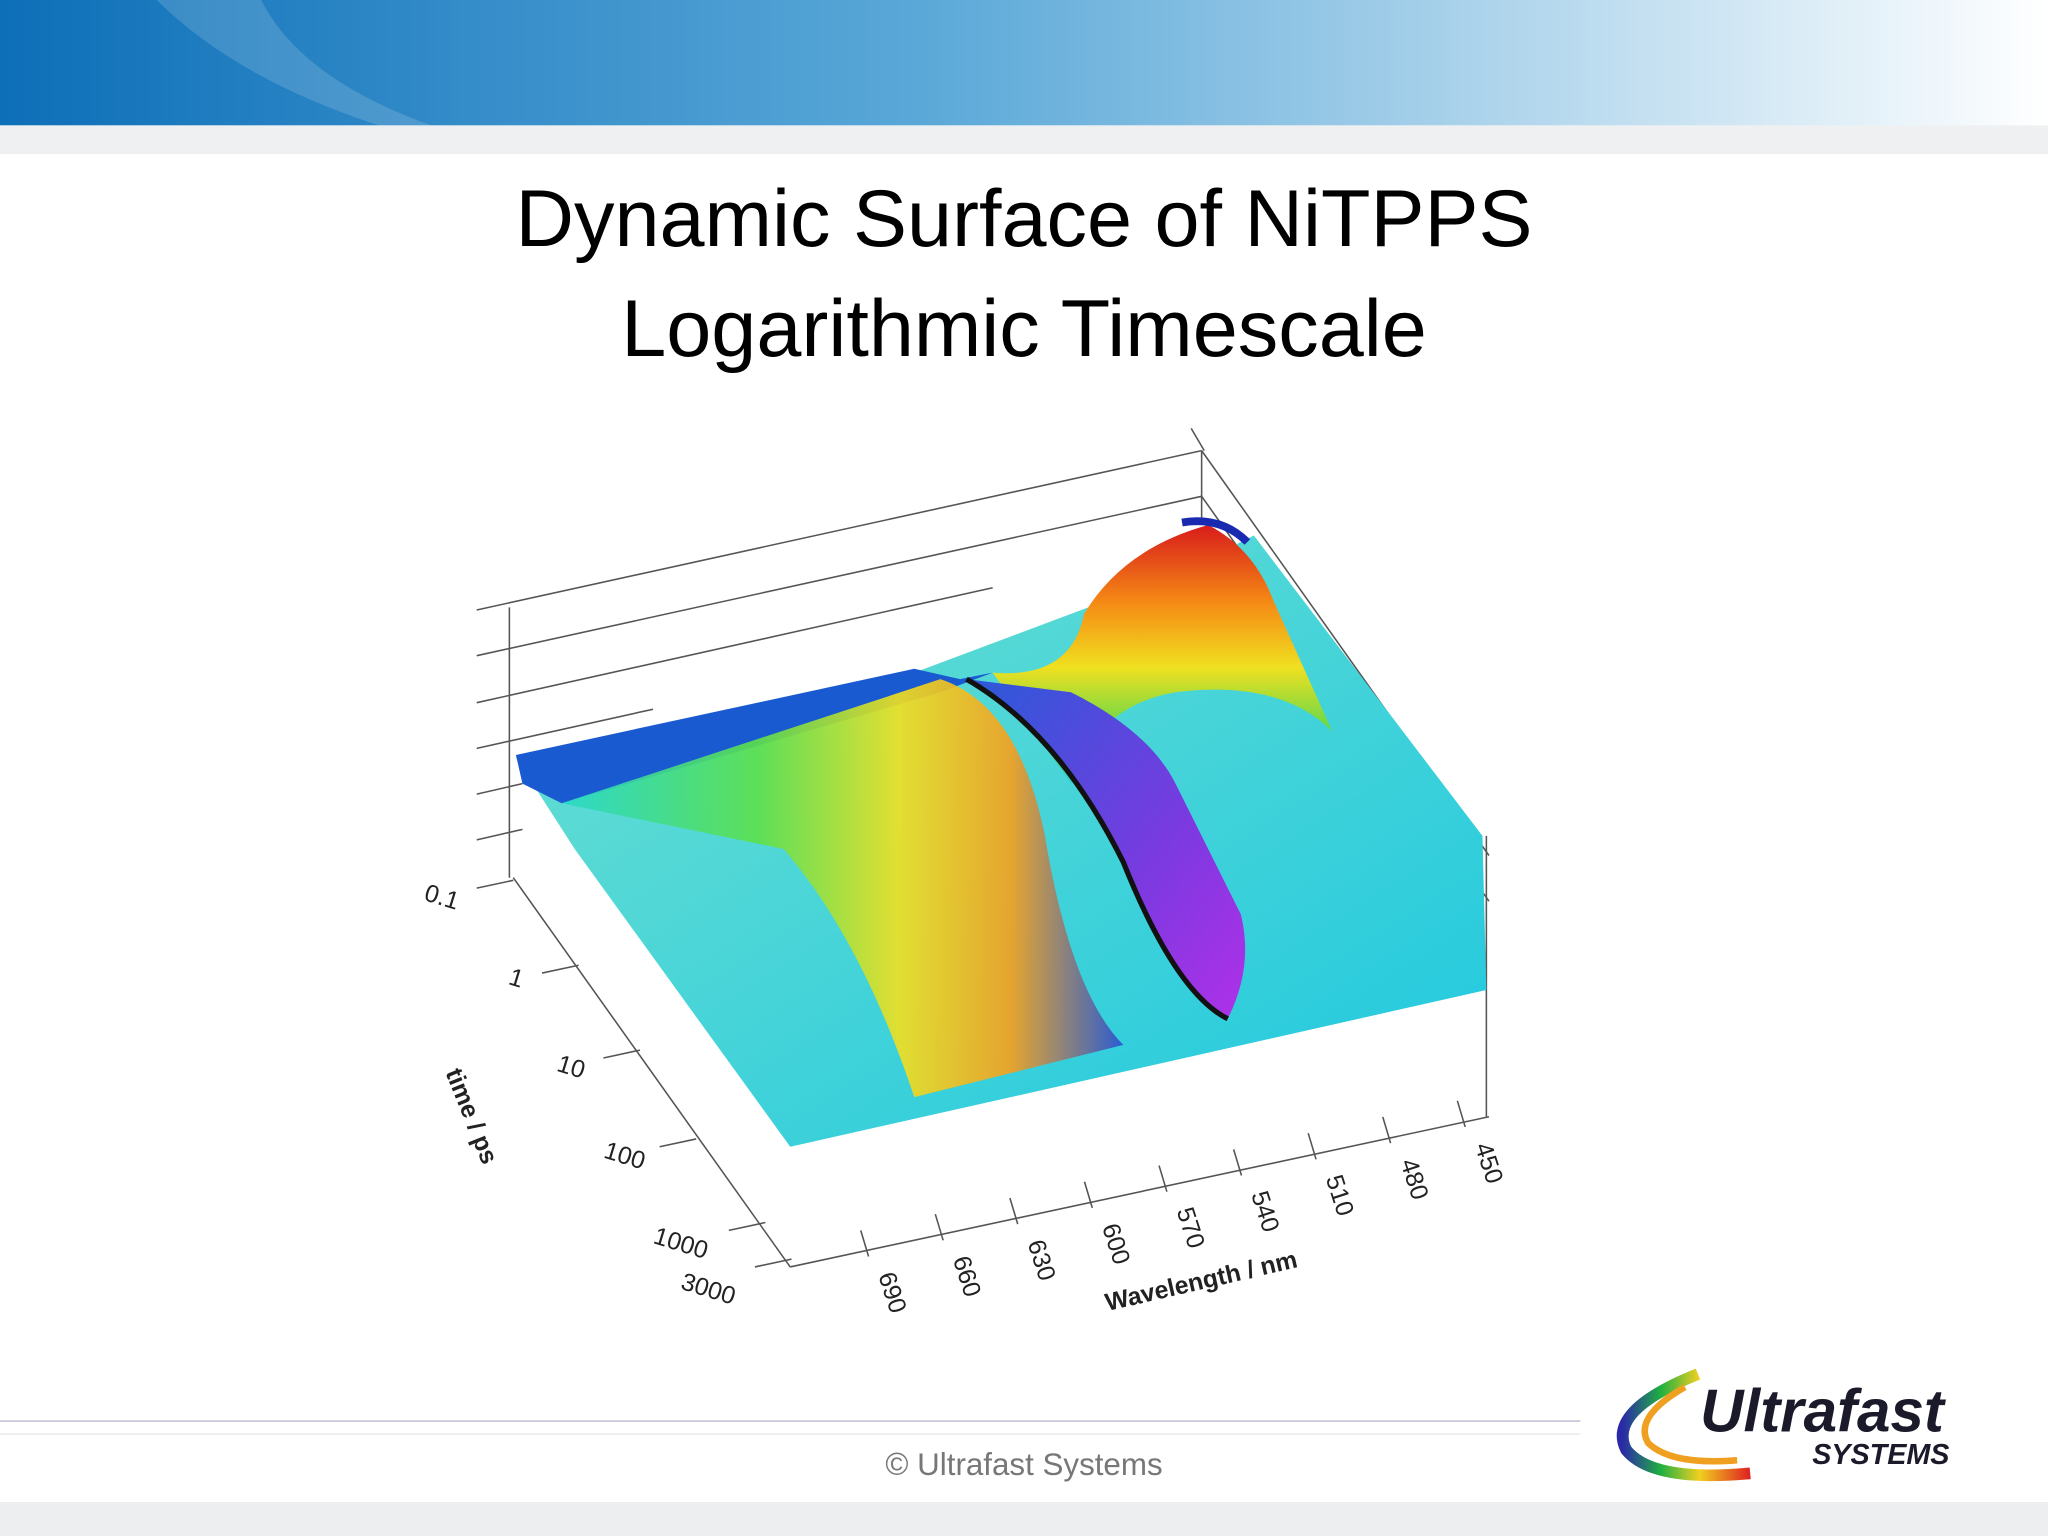  Describe the element at coordinates (708, 1290) in the screenshot. I see `time-tick-label: 3000` at that location.